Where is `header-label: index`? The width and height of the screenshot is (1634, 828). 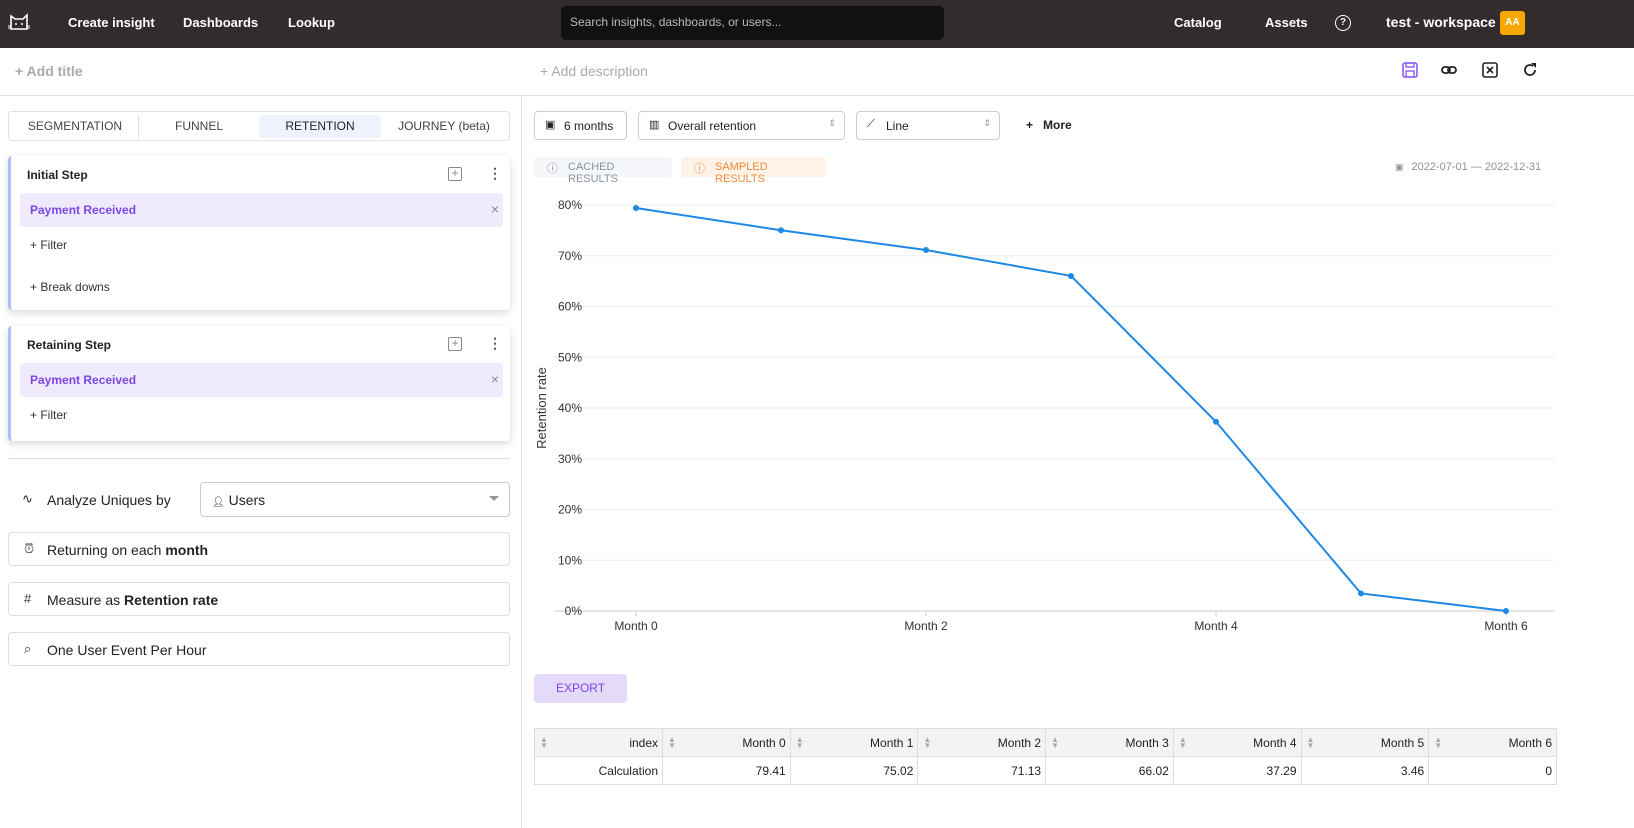 header-label: index is located at coordinates (643, 742).